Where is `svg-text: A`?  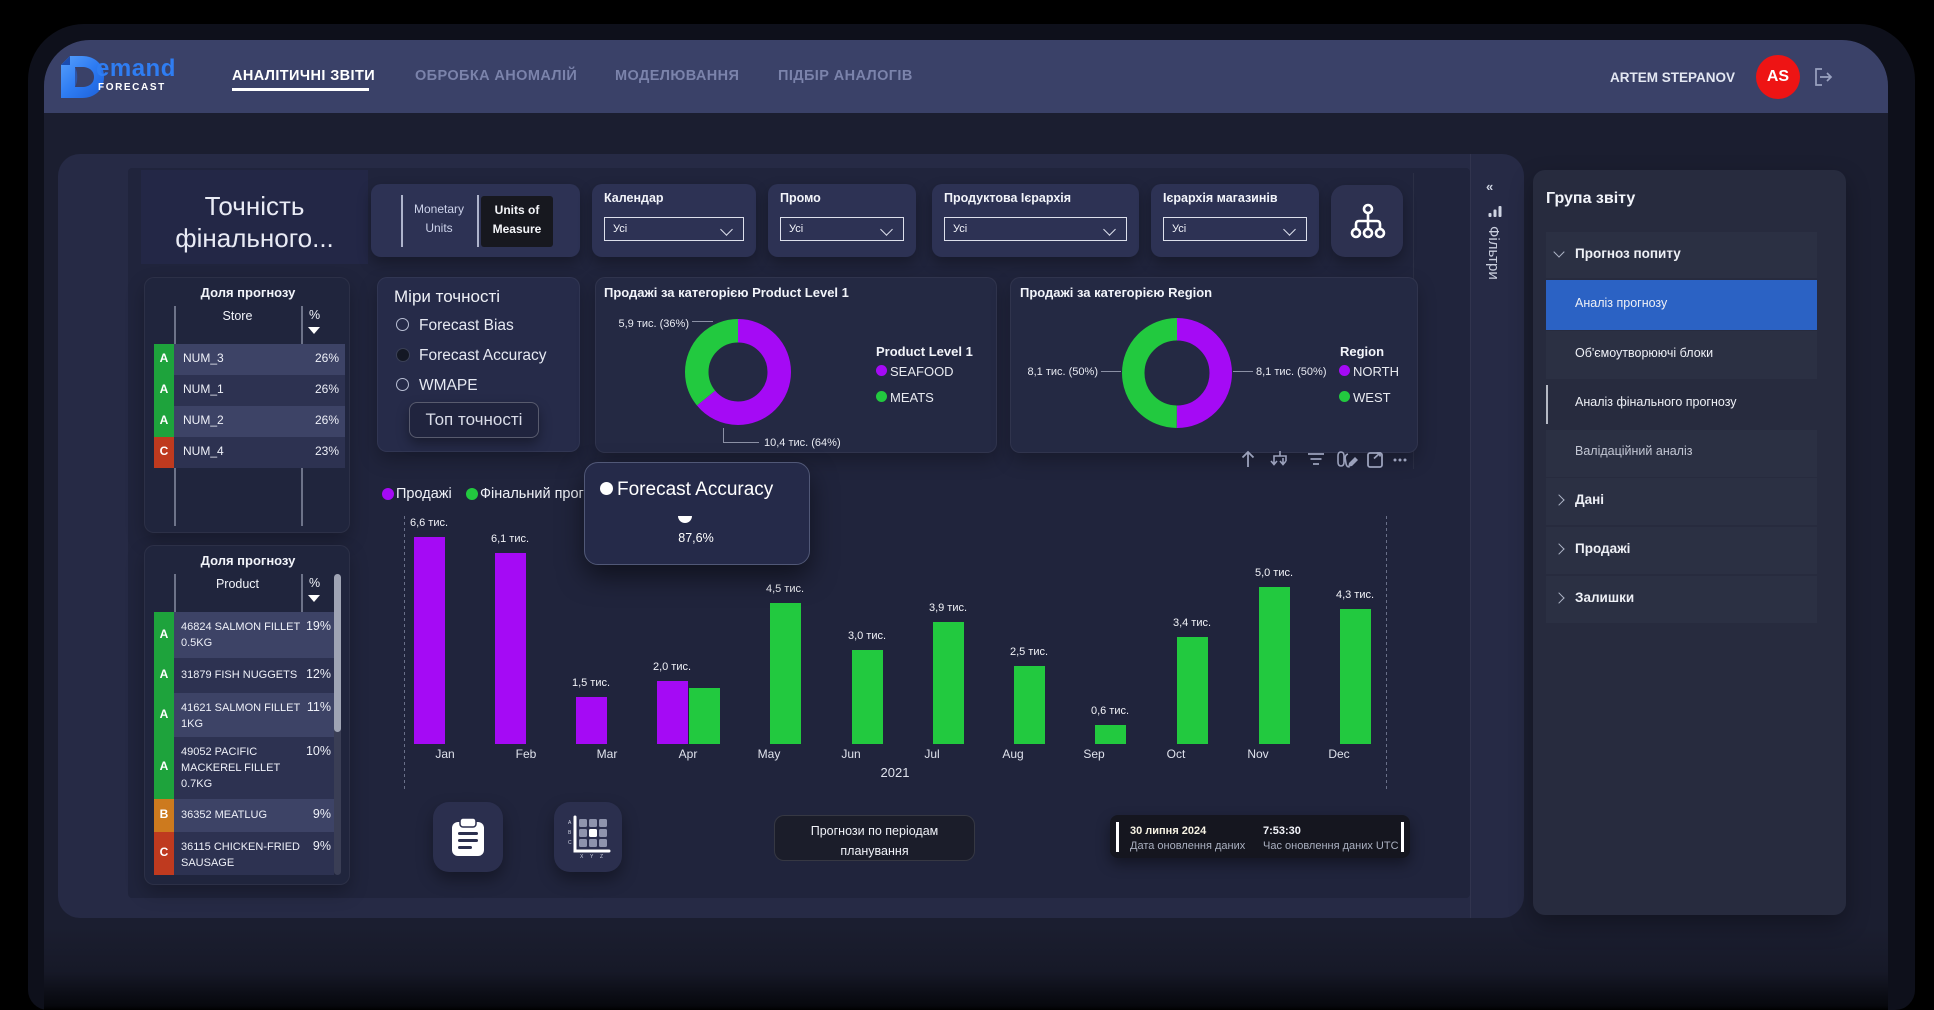
svg-text: A is located at coordinates (570, 823).